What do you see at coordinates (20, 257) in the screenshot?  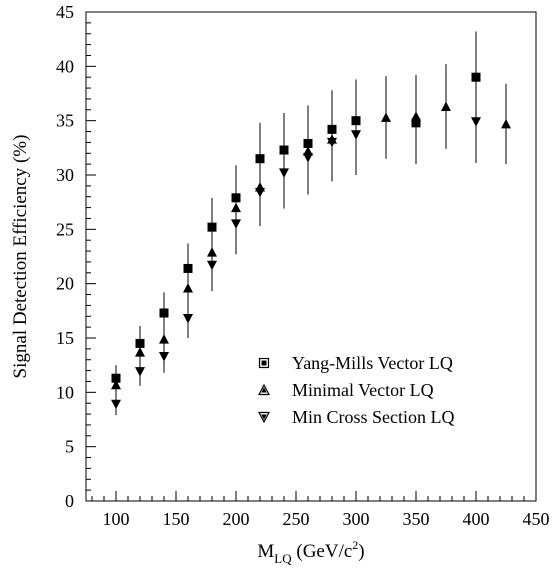 I see `y-axis-label: Signal Detection Efficiency (%)` at bounding box center [20, 257].